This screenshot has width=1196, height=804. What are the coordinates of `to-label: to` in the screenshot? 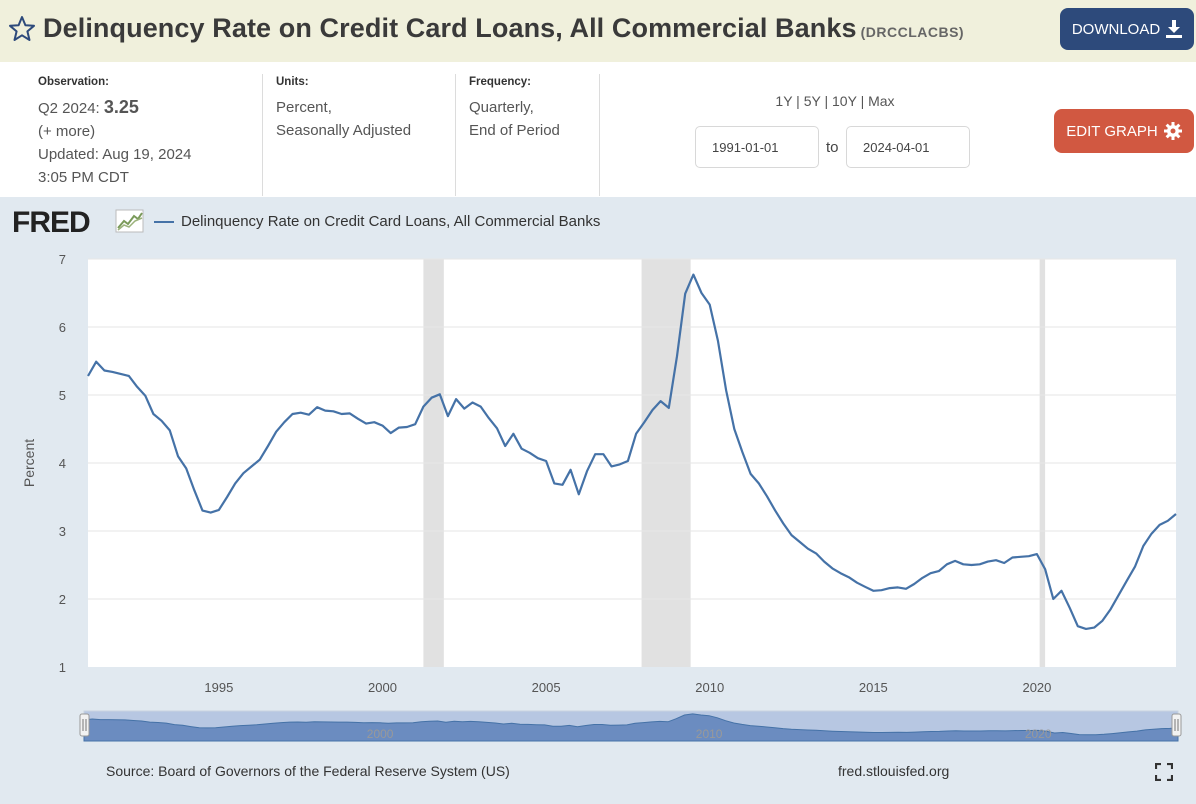 It's located at (832, 147).